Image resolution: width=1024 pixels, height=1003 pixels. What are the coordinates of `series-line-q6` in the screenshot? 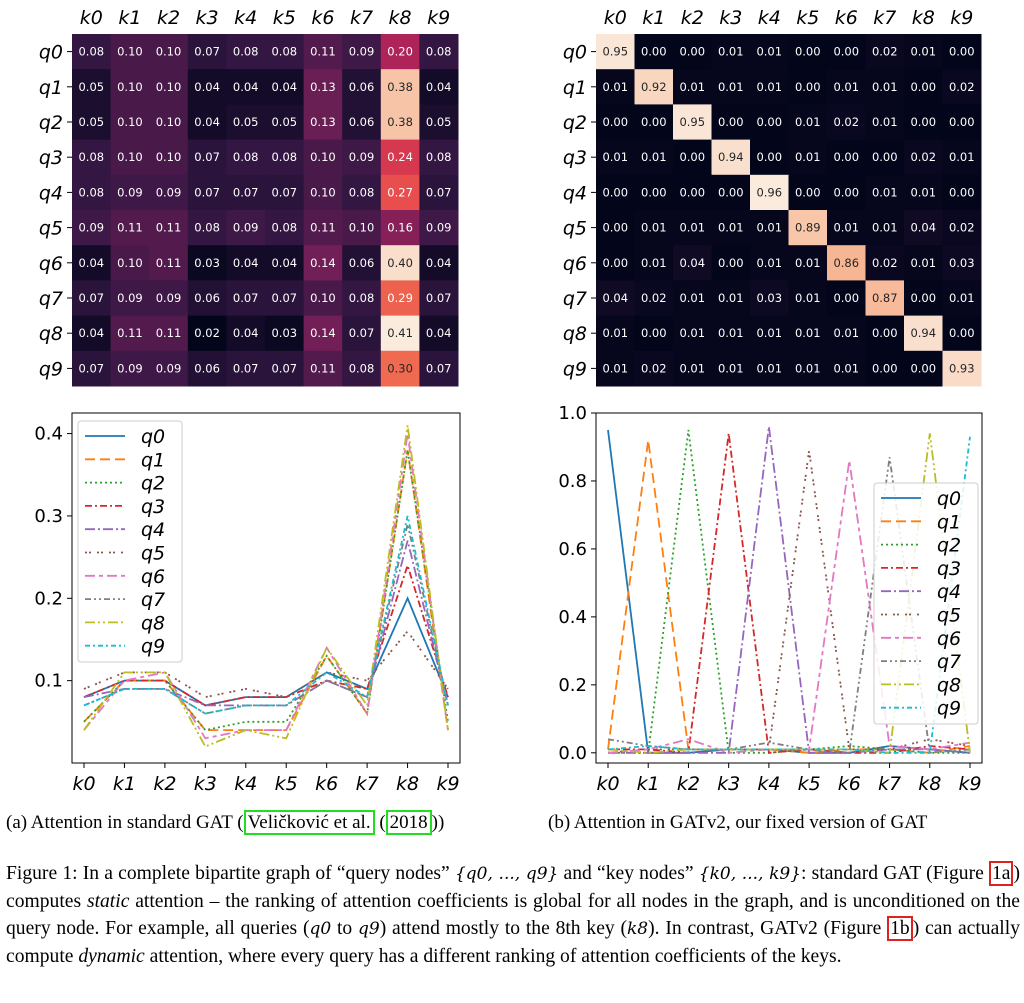 It's located at (789, 607).